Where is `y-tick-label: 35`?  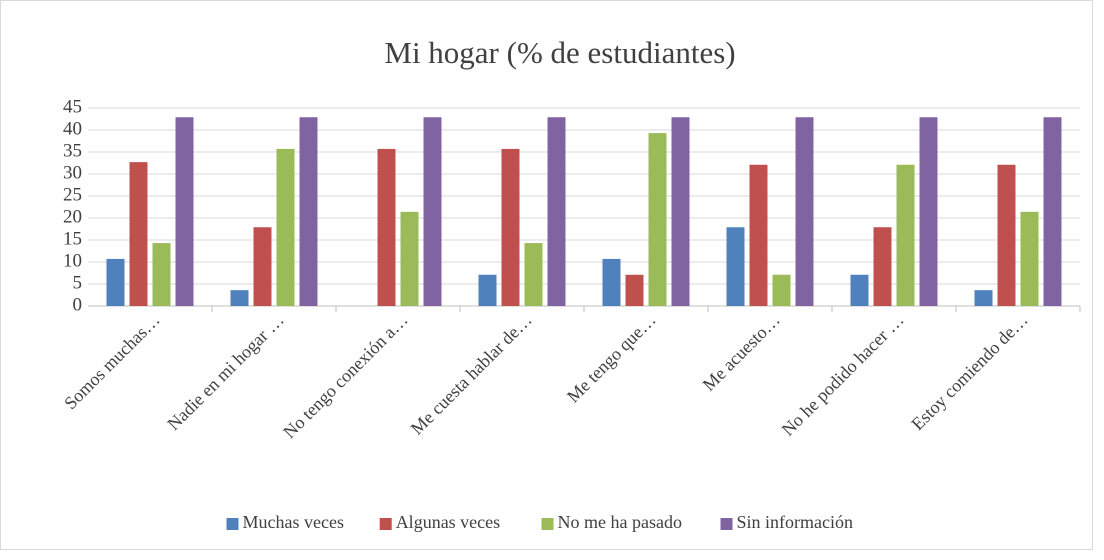 y-tick-label: 35 is located at coordinates (72, 150).